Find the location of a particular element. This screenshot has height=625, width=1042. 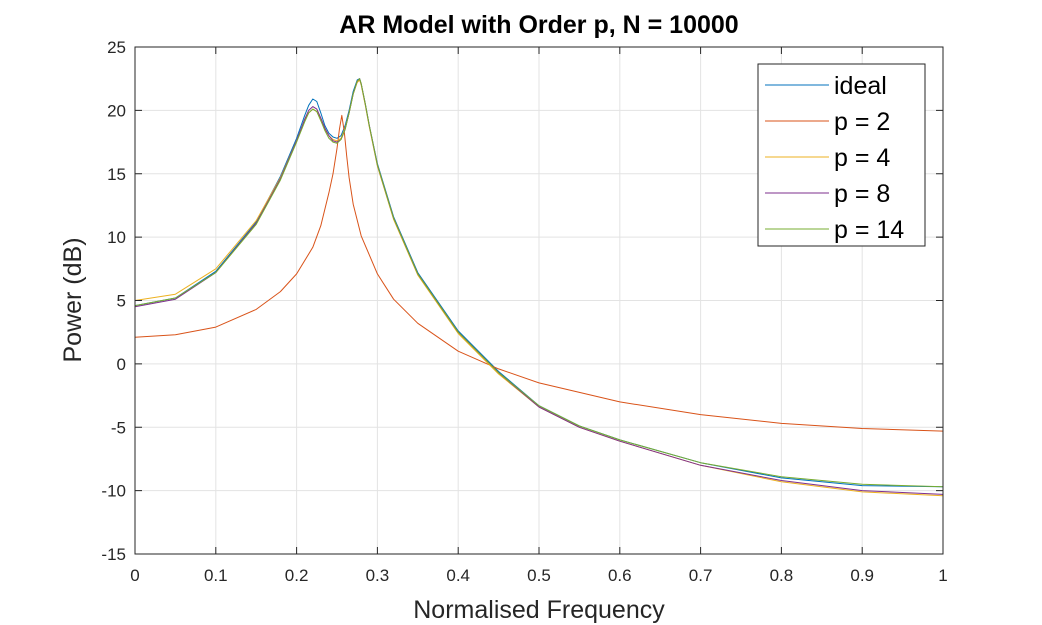

y-tick-label: 25 is located at coordinates (116, 47).